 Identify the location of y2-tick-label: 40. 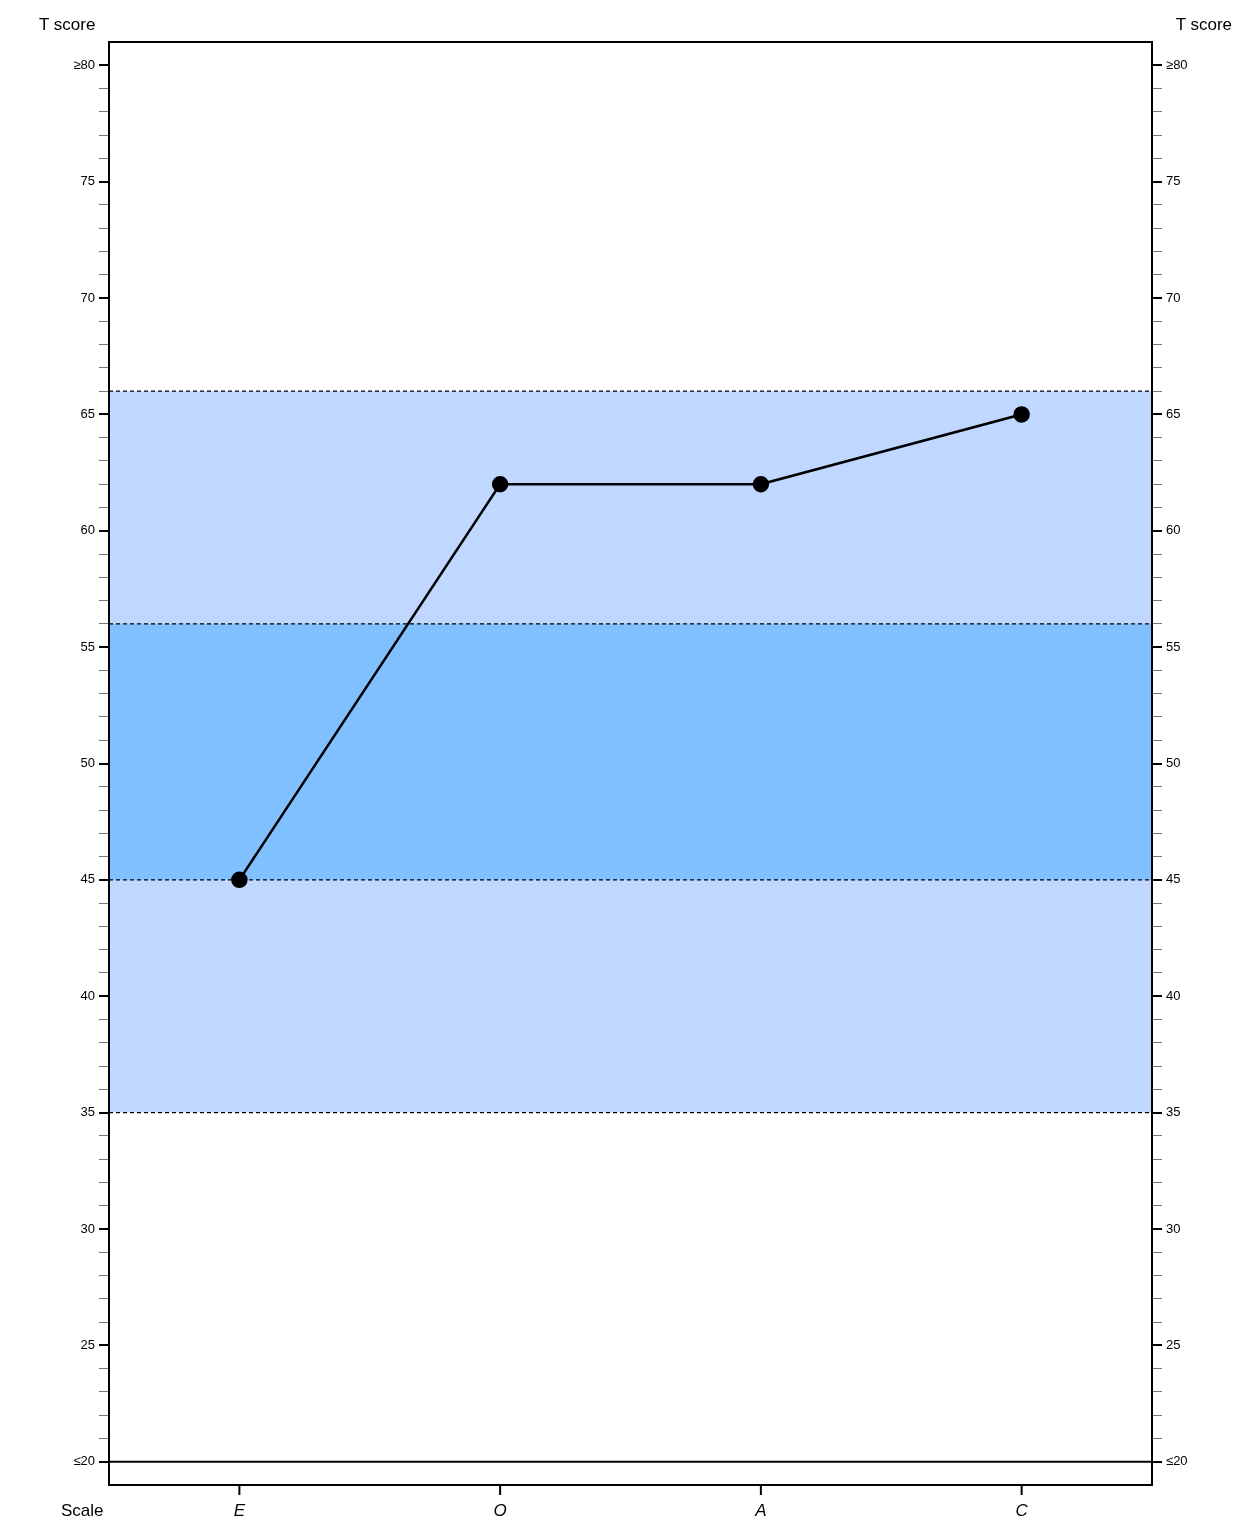
(1173, 995).